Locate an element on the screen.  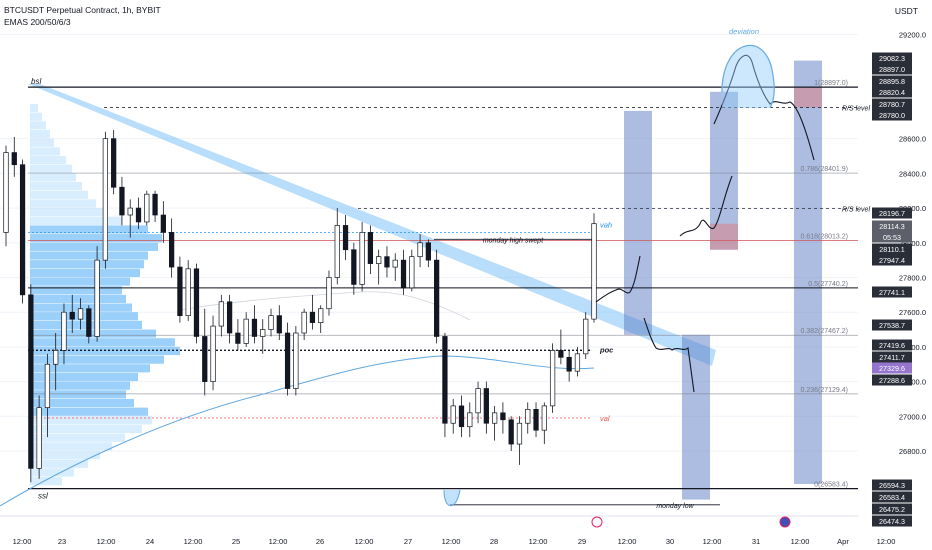
bsl-label: bsl is located at coordinates (36, 81).